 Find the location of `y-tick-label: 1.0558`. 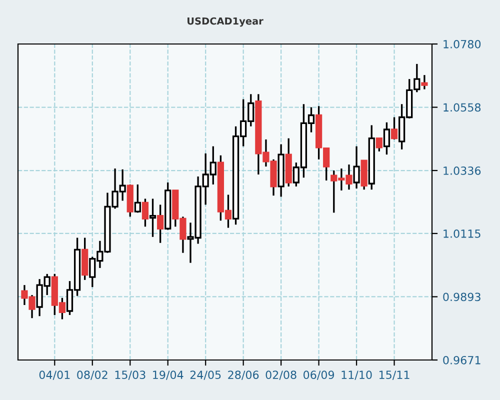

y-tick-label: 1.0558 is located at coordinates (462, 107).